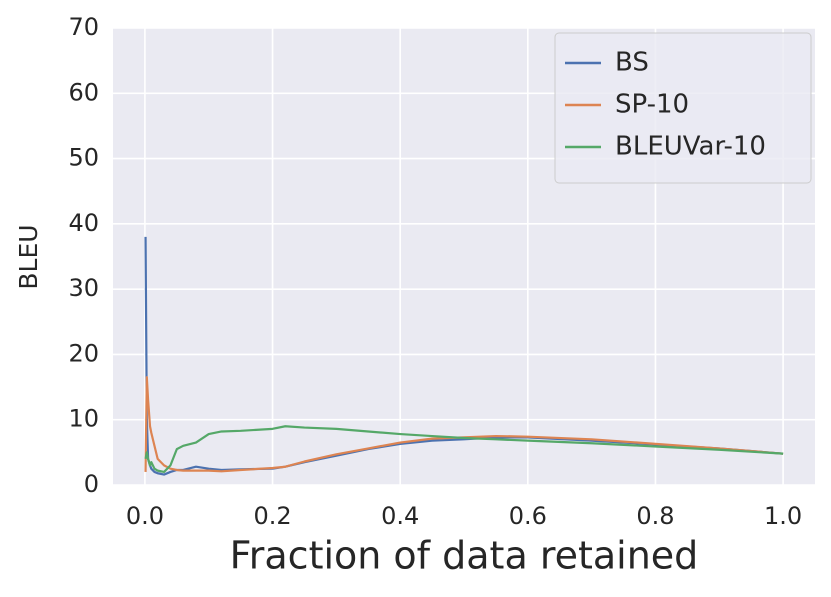 The width and height of the screenshot is (831, 597). What do you see at coordinates (83, 223) in the screenshot?
I see `y-tick-label: 40` at bounding box center [83, 223].